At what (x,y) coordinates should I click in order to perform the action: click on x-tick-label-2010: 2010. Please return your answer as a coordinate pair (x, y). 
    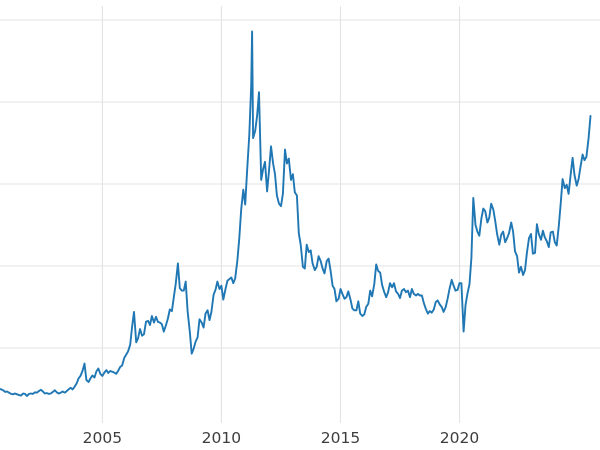
    Looking at the image, I should click on (221, 438).